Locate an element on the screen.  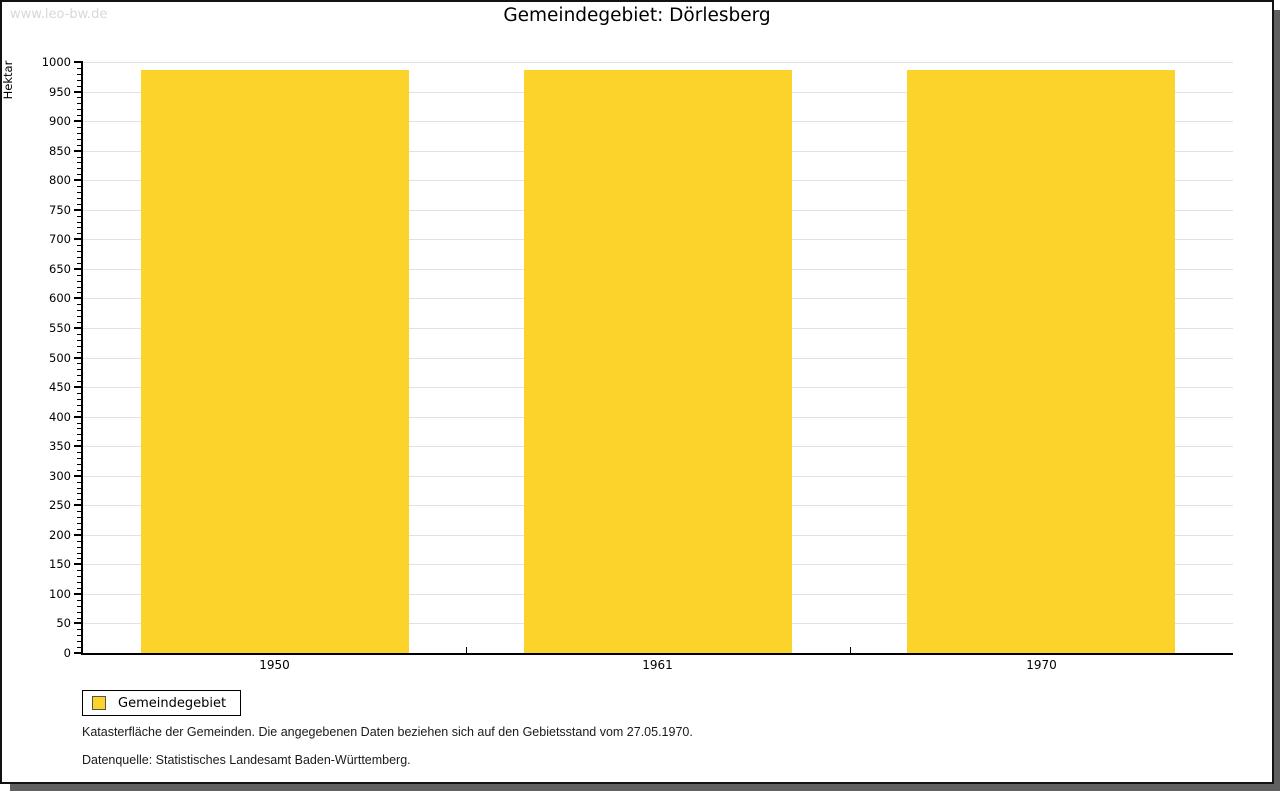
y-tick-label-500: 500 is located at coordinates (60, 358).